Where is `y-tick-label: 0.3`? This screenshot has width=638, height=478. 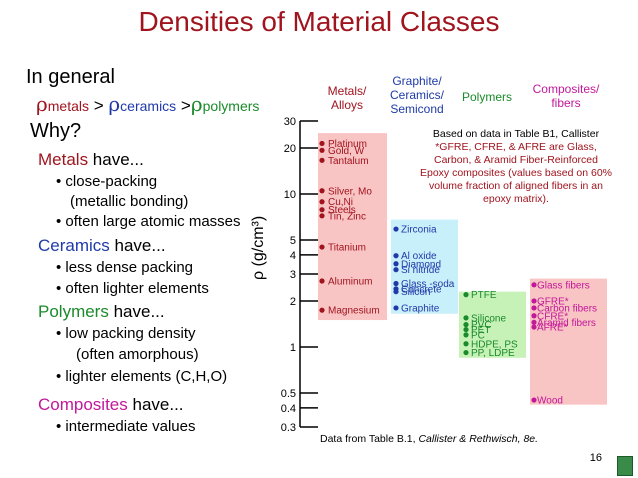 y-tick-label: 0.3 is located at coordinates (288, 428).